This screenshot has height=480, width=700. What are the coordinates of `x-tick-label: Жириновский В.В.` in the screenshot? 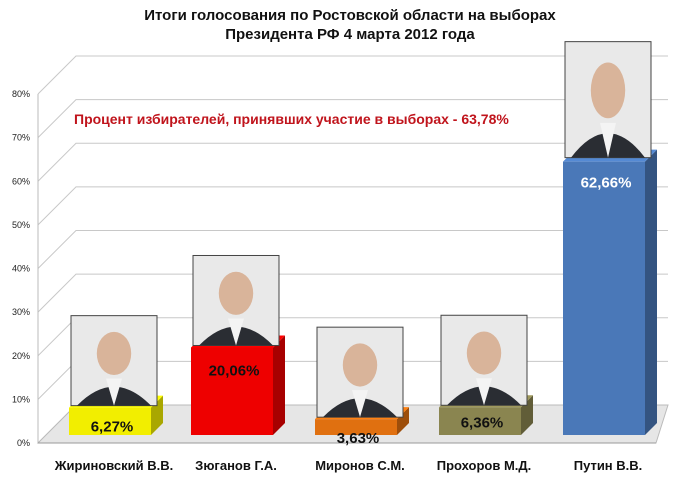 It's located at (113, 465).